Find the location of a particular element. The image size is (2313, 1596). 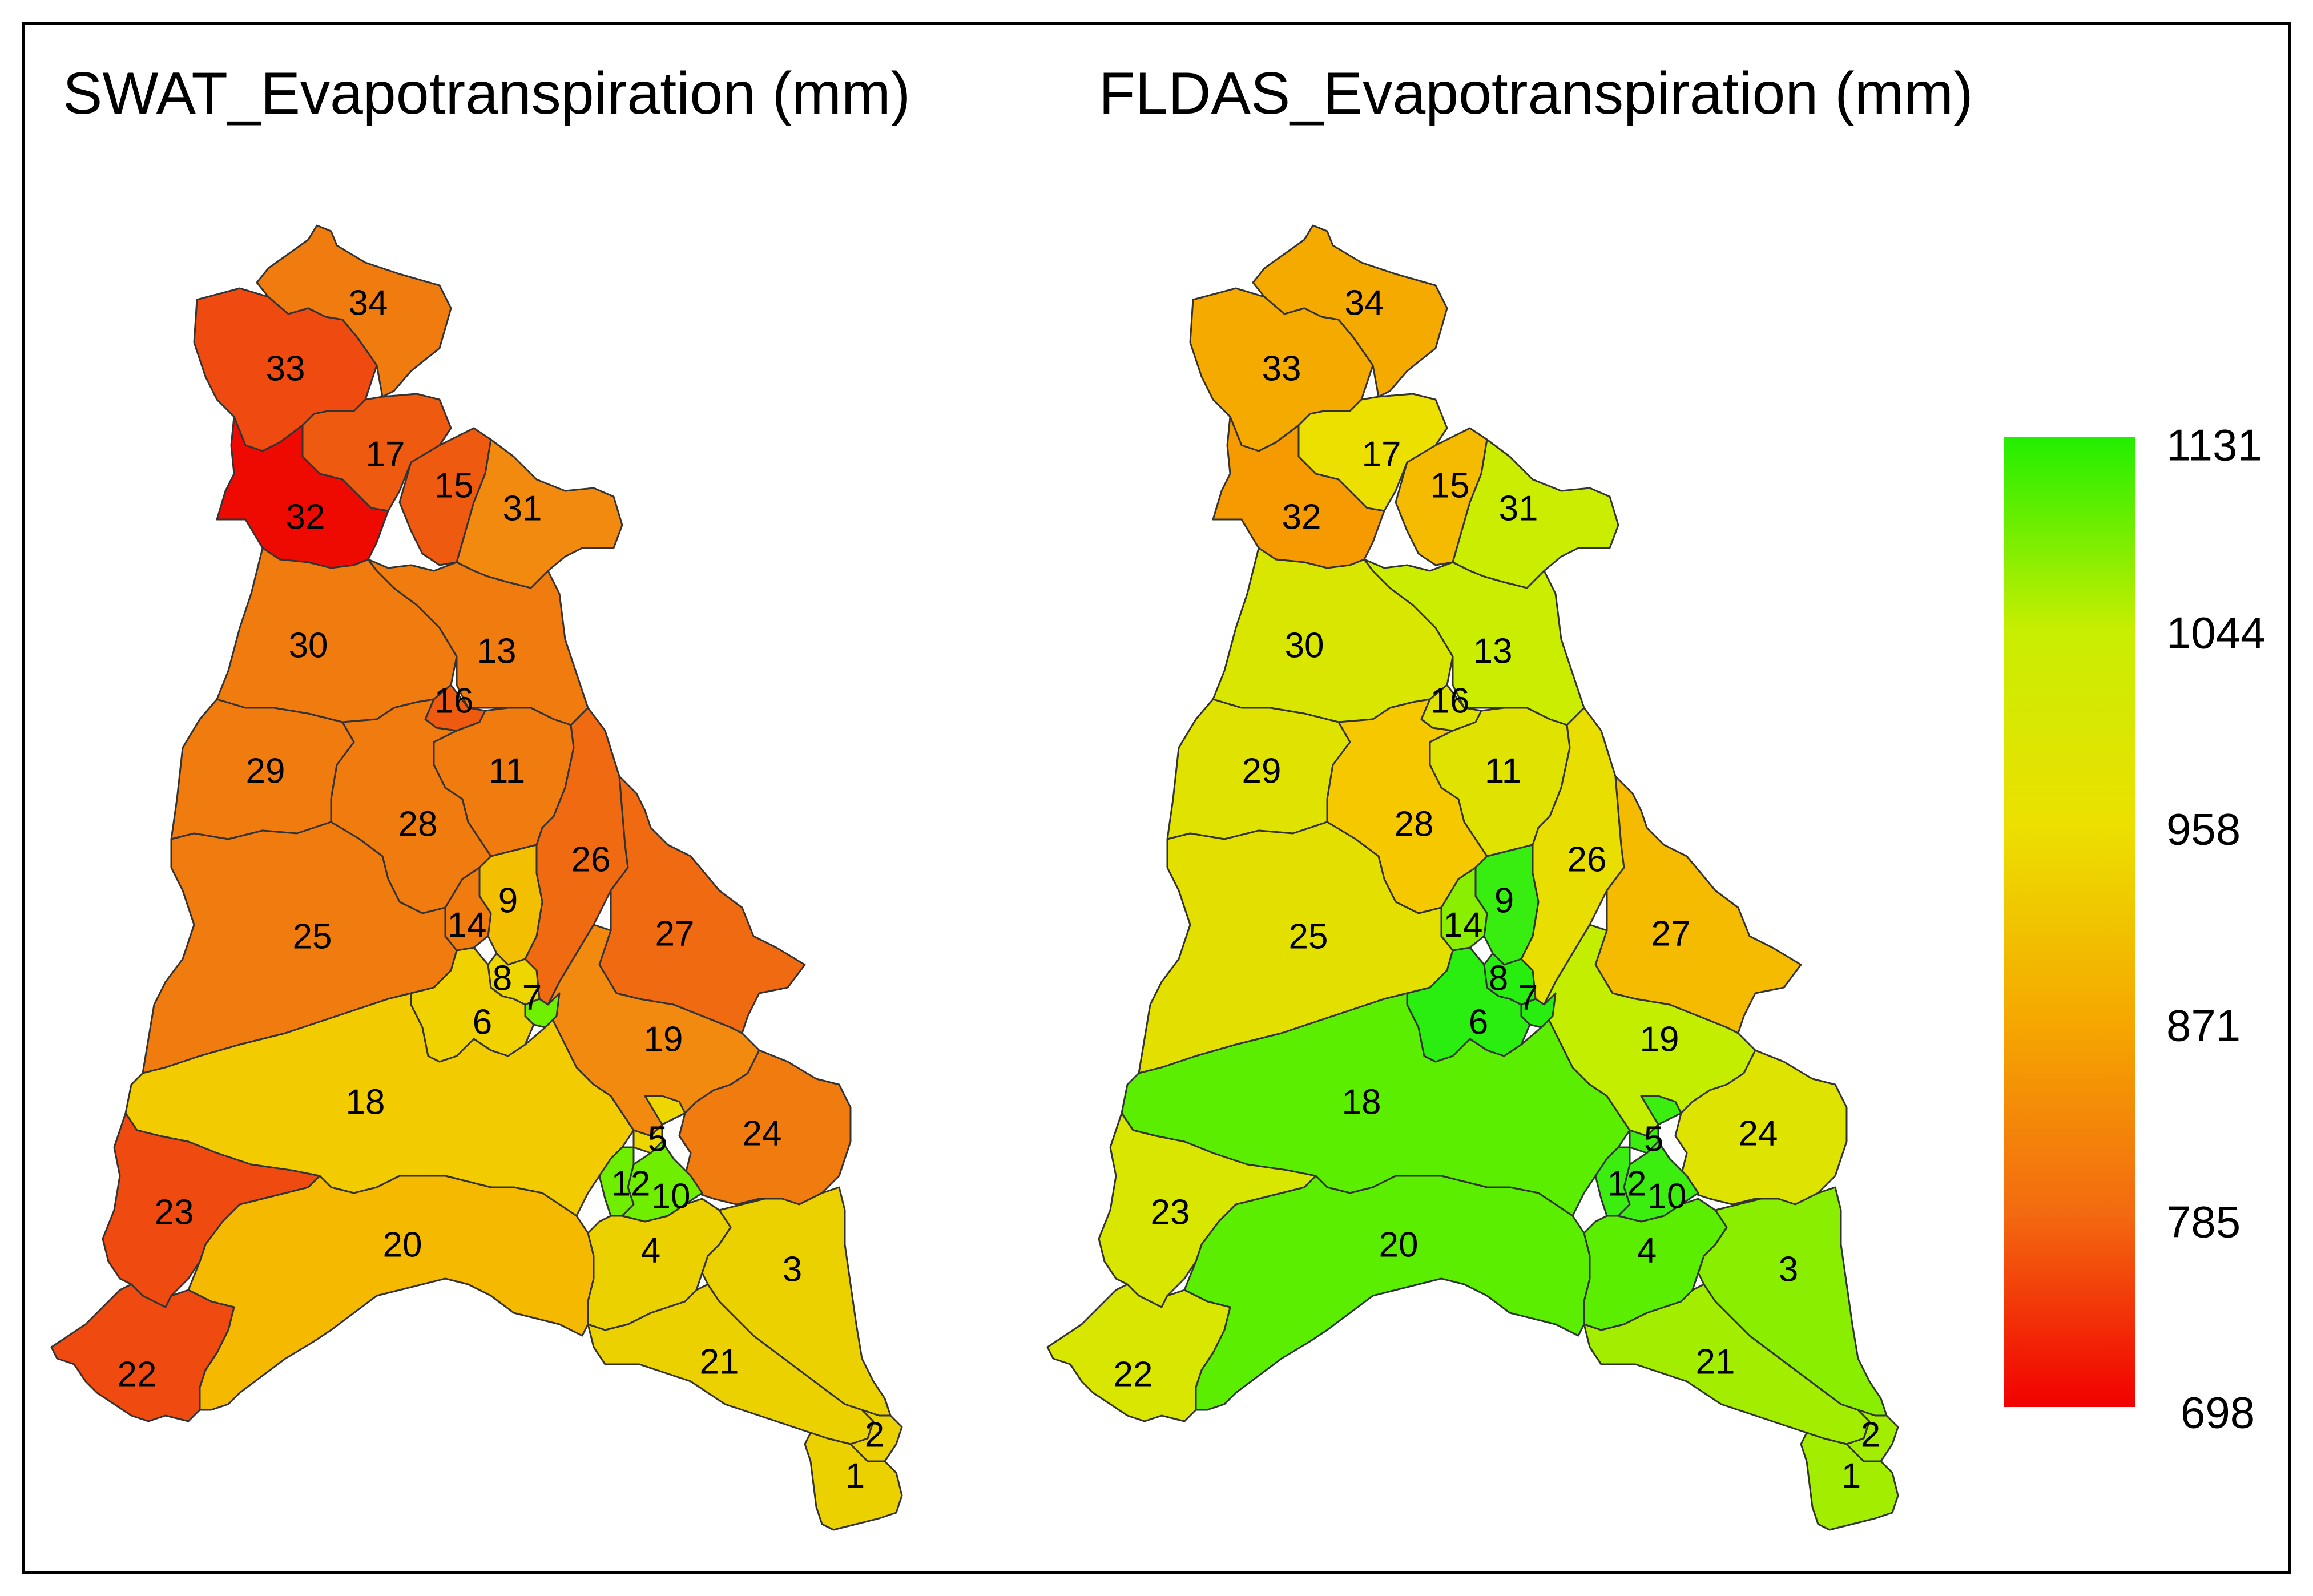

fldas-subbasin-label-28: 28 is located at coordinates (1414, 824).